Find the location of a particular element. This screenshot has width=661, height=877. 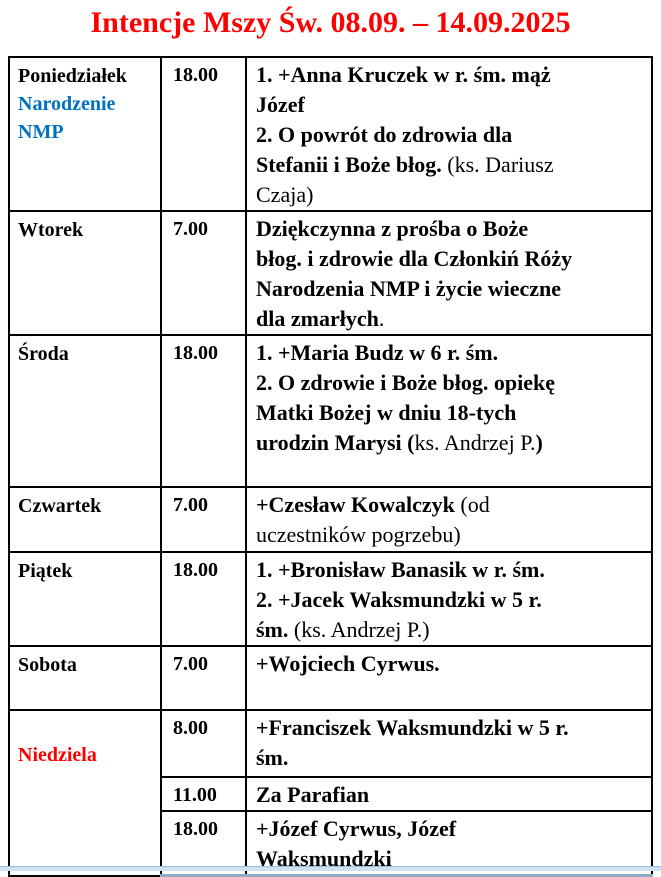

intention-text: uczestników pogrzebu) is located at coordinates (358, 534).